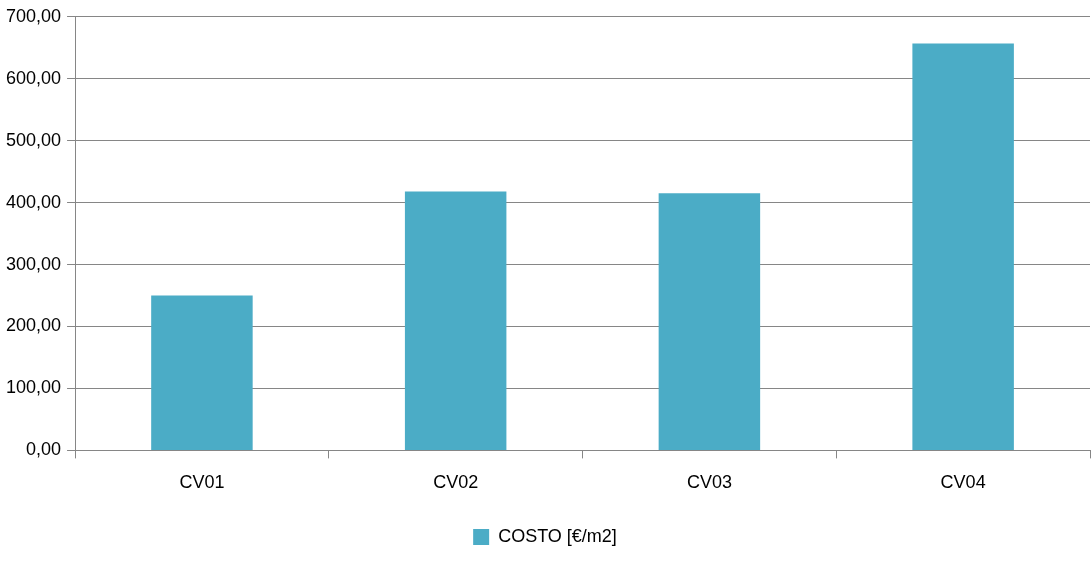 This screenshot has width=1092, height=564. What do you see at coordinates (709, 482) in the screenshot?
I see `x-tick-label: CV03` at bounding box center [709, 482].